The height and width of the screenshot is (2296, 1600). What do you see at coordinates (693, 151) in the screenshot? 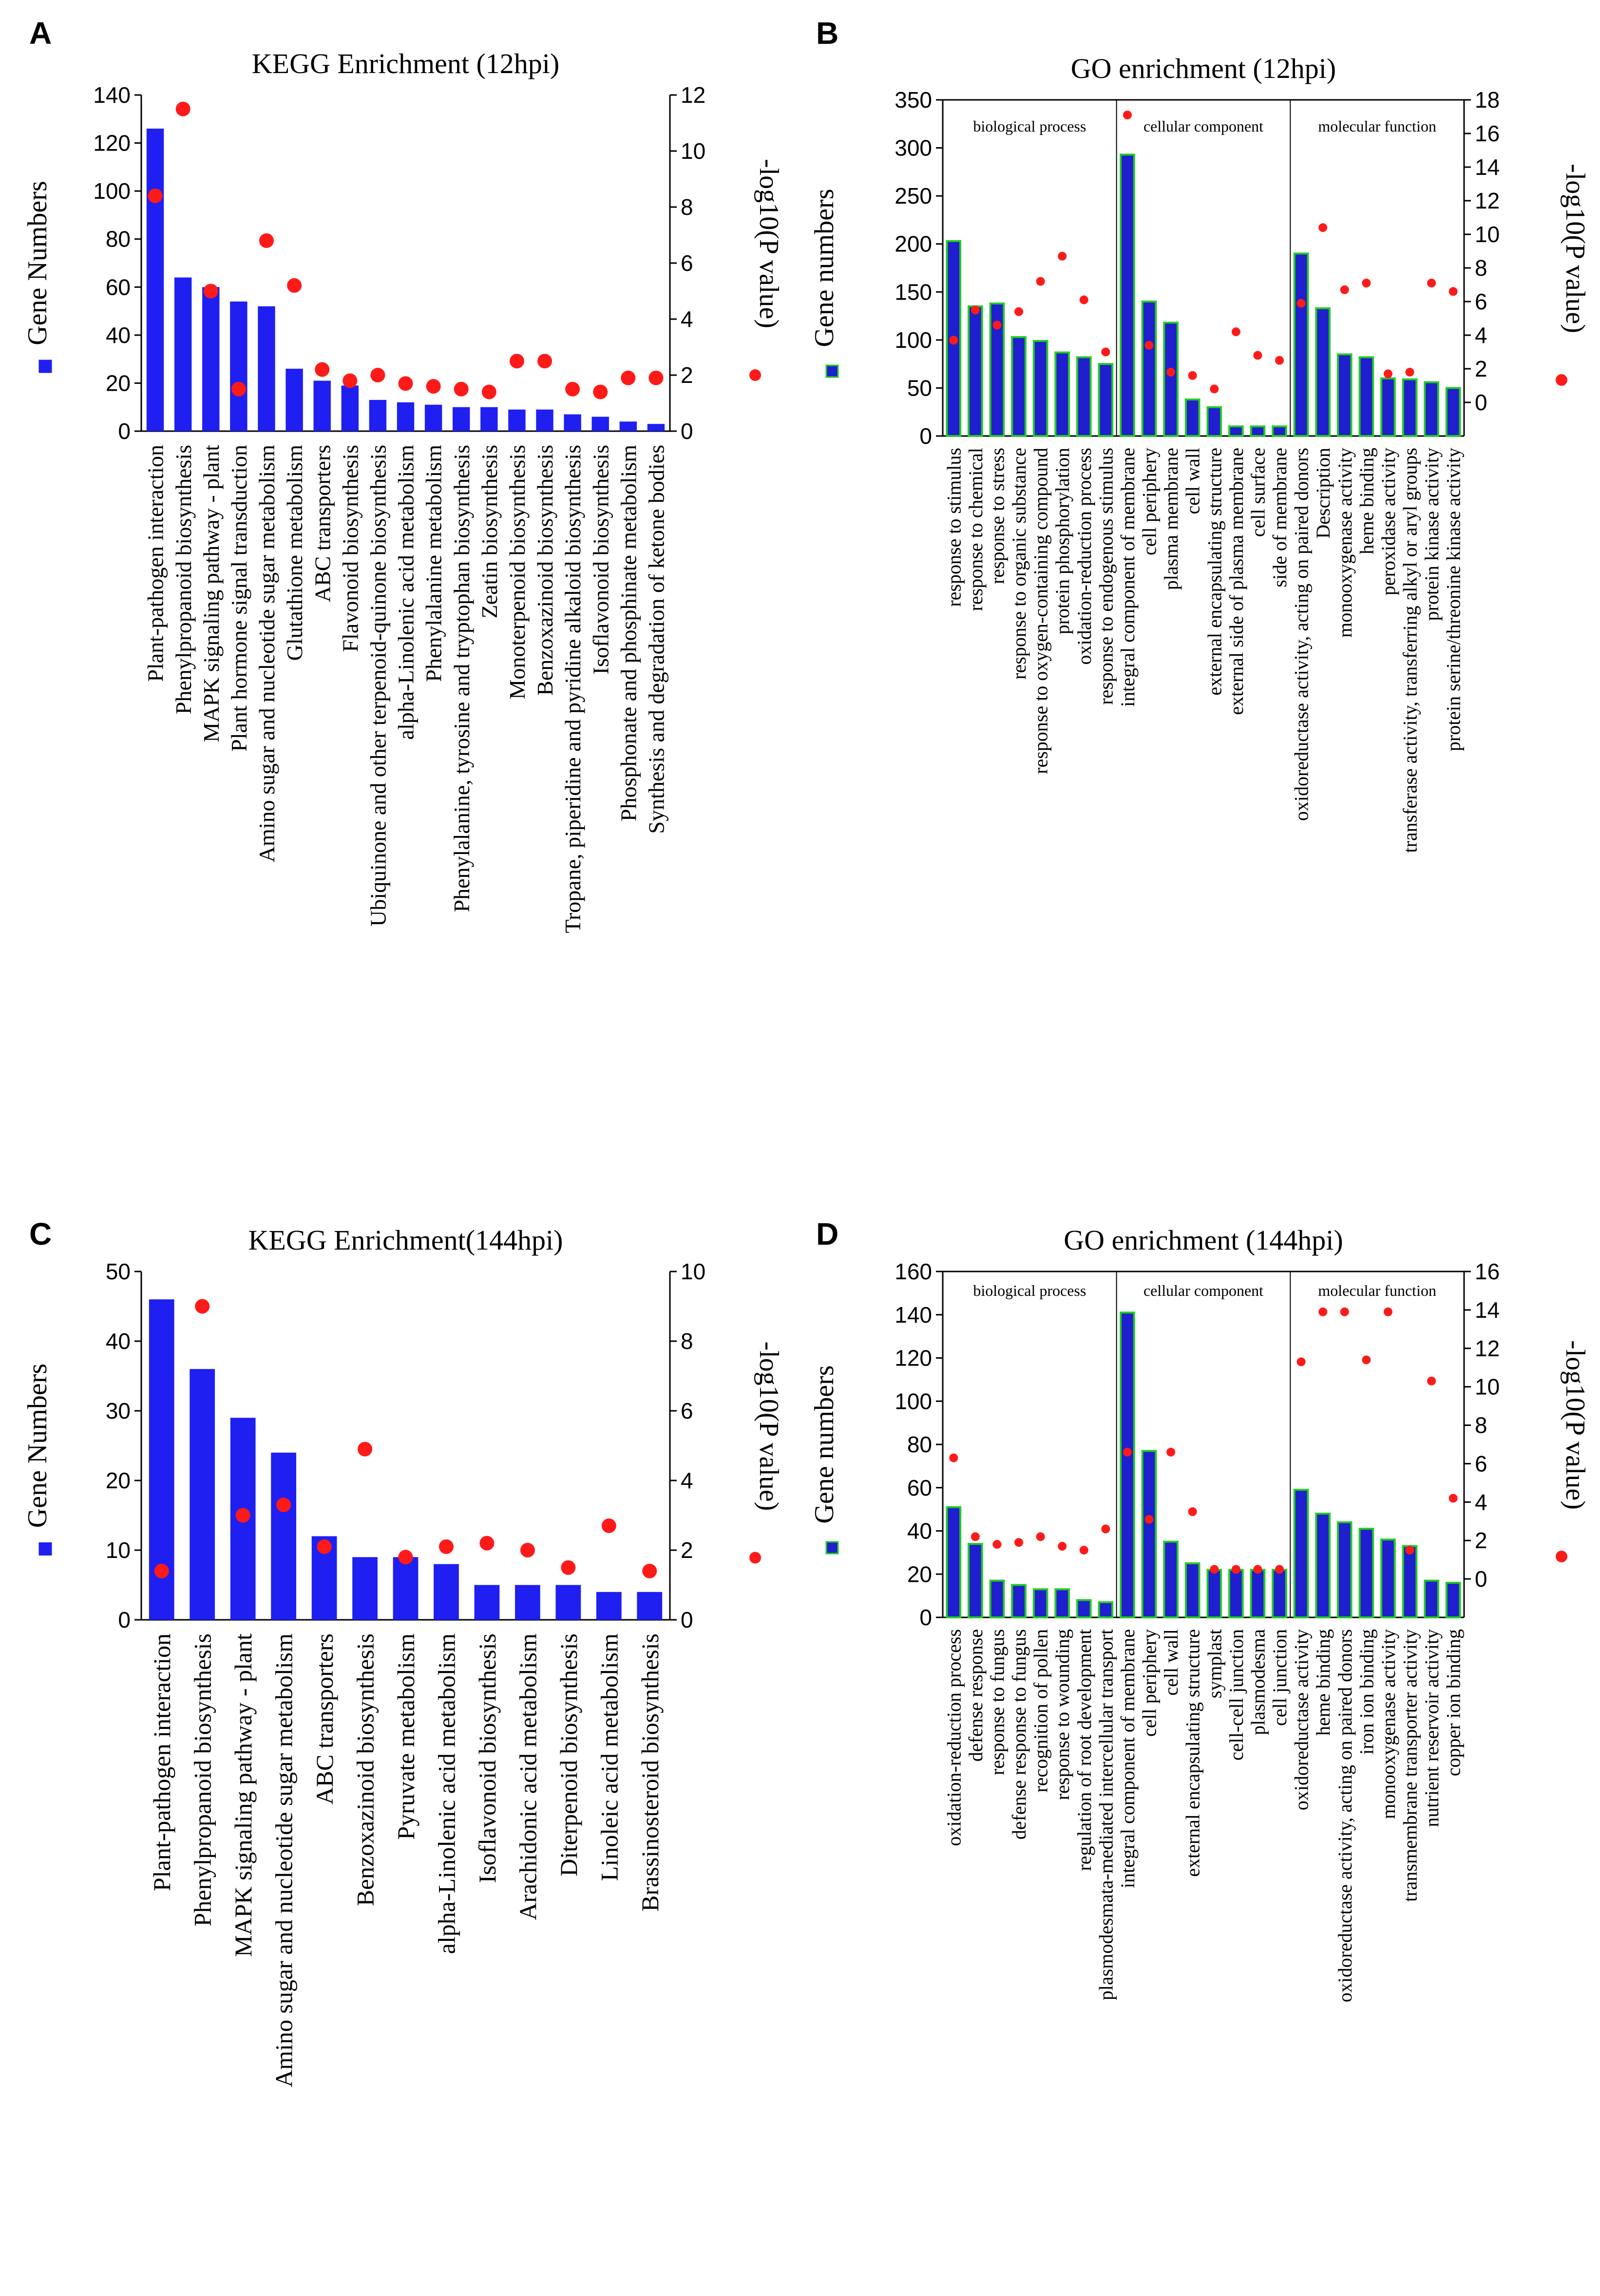
I see `panel-a-y2tick-label: 10` at bounding box center [693, 151].